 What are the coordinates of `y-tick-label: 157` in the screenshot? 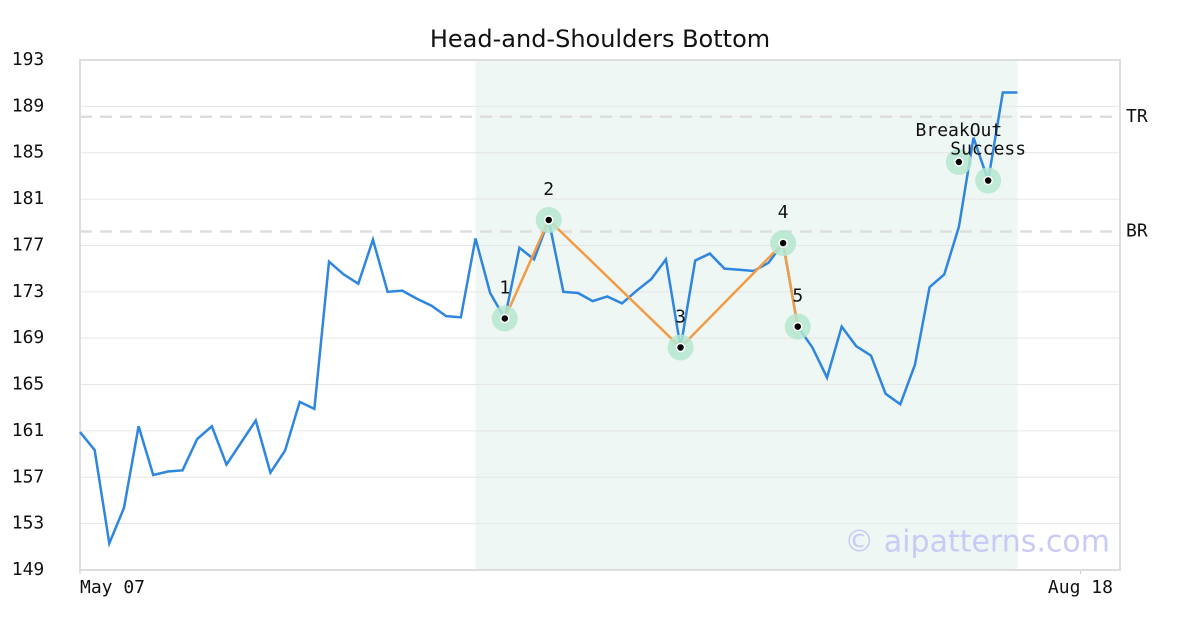 It's located at (28, 476).